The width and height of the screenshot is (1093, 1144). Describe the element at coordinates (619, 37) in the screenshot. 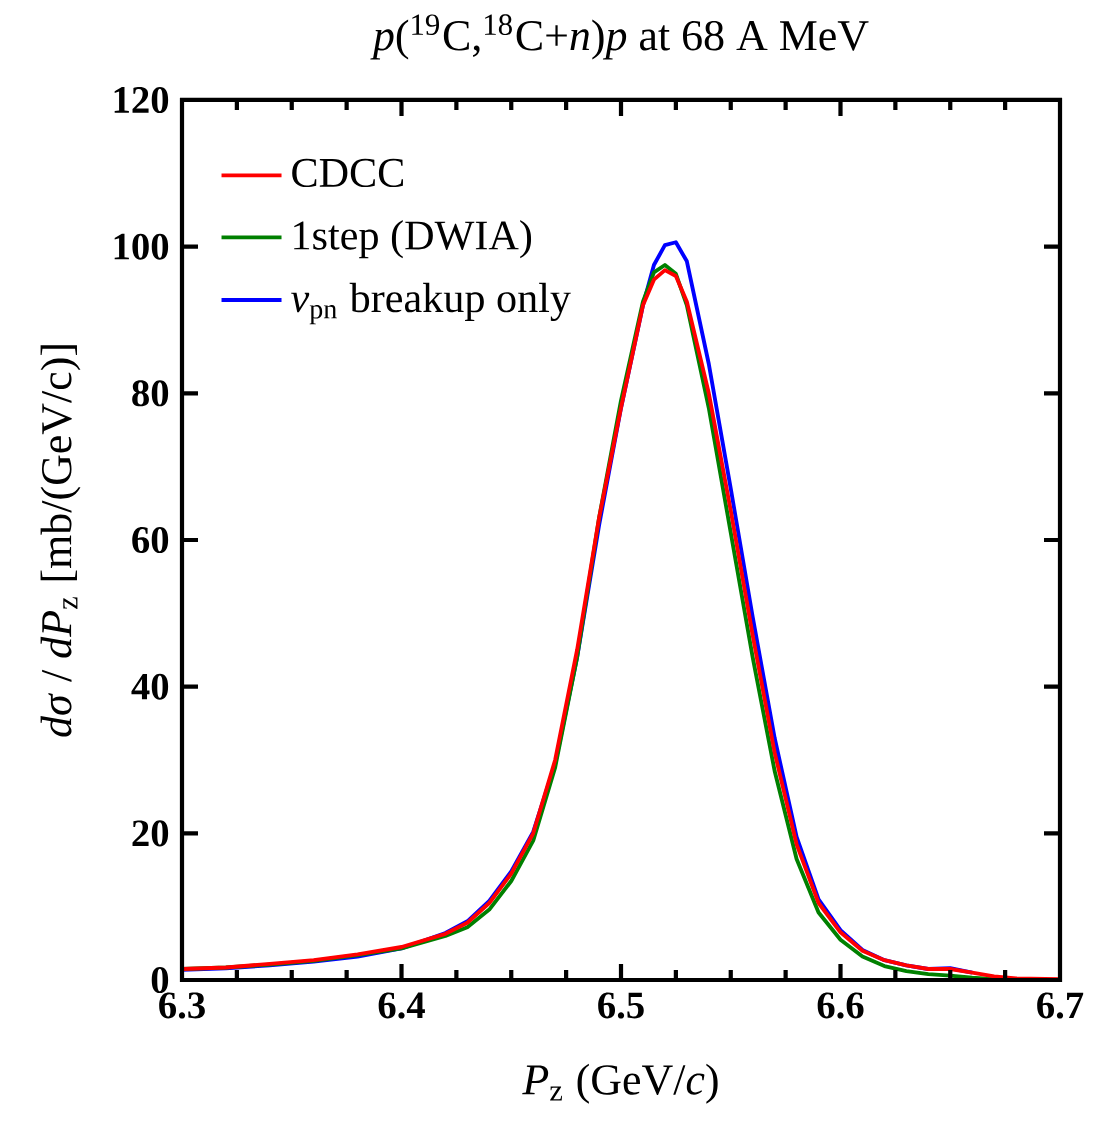

I see `chart-title: p($^{19}$C,$^{18}$C+n)p at 68 A MeV` at that location.